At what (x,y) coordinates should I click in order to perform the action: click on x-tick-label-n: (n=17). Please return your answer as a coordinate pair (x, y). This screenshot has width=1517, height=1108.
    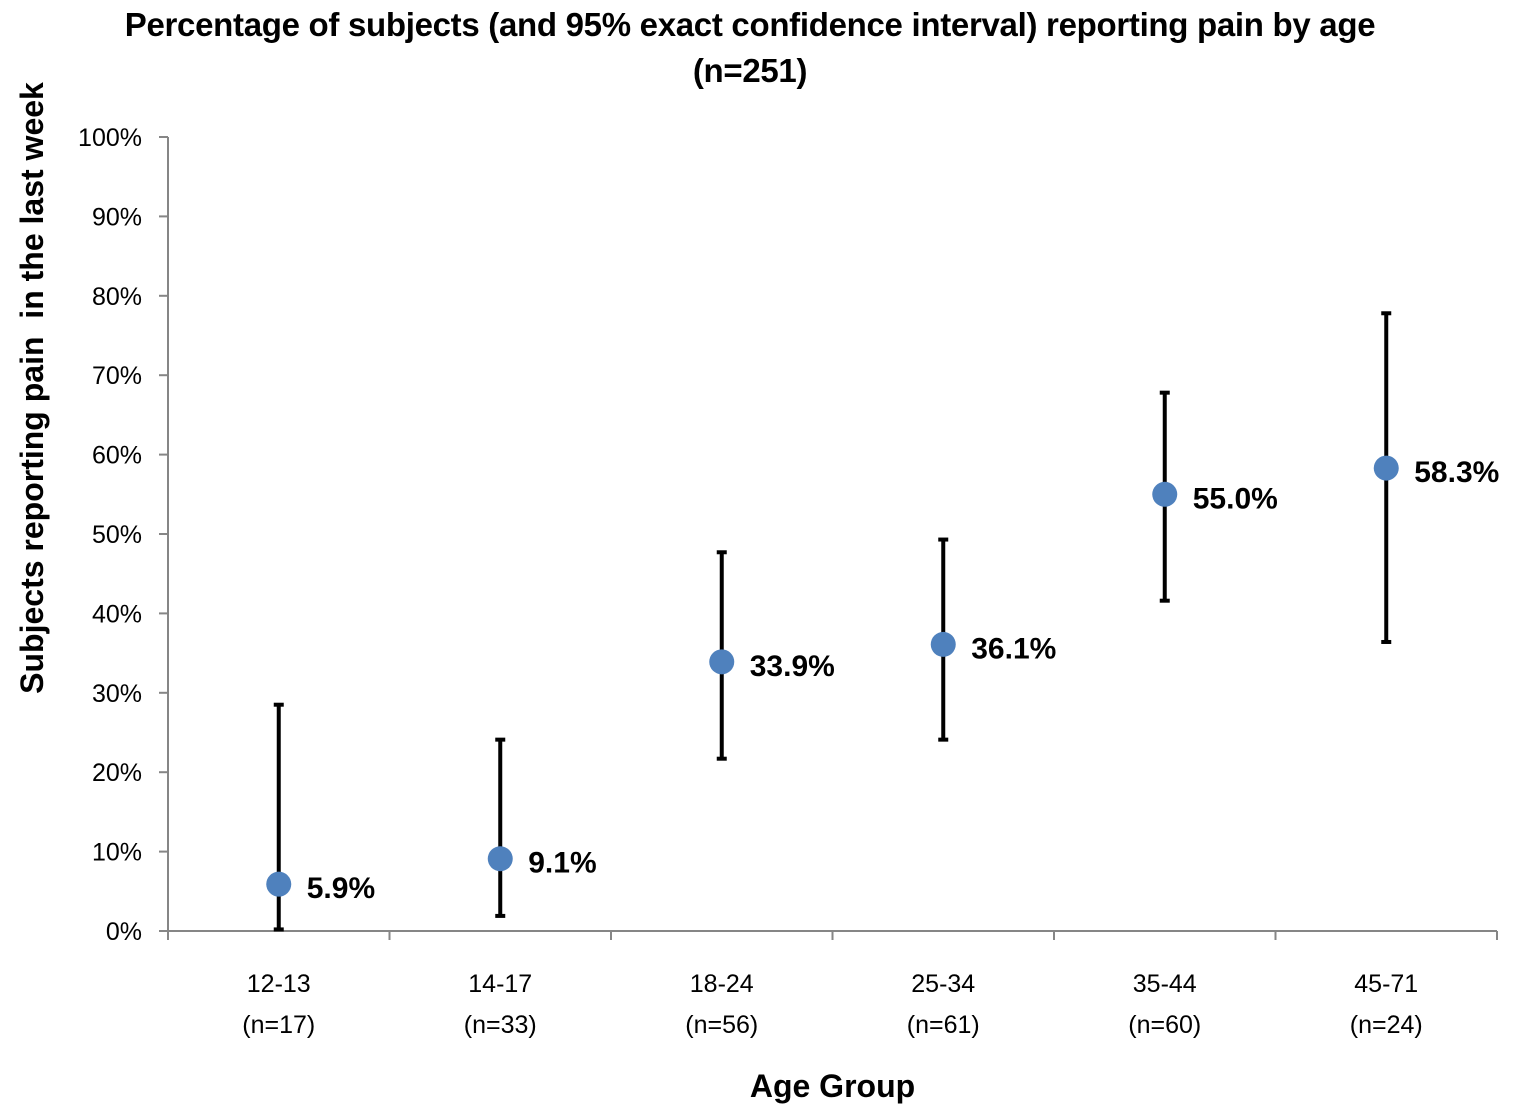
    Looking at the image, I should click on (278, 1025).